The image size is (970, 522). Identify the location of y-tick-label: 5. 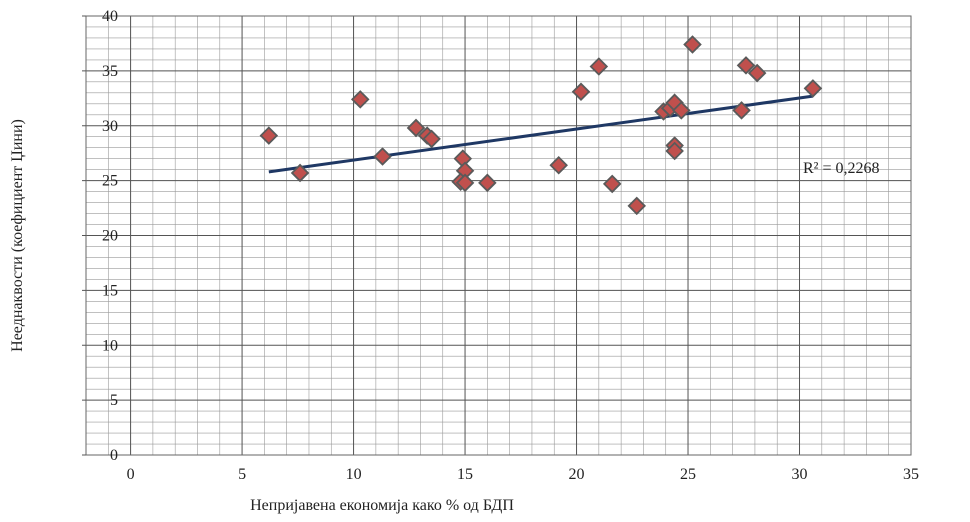
(114, 400).